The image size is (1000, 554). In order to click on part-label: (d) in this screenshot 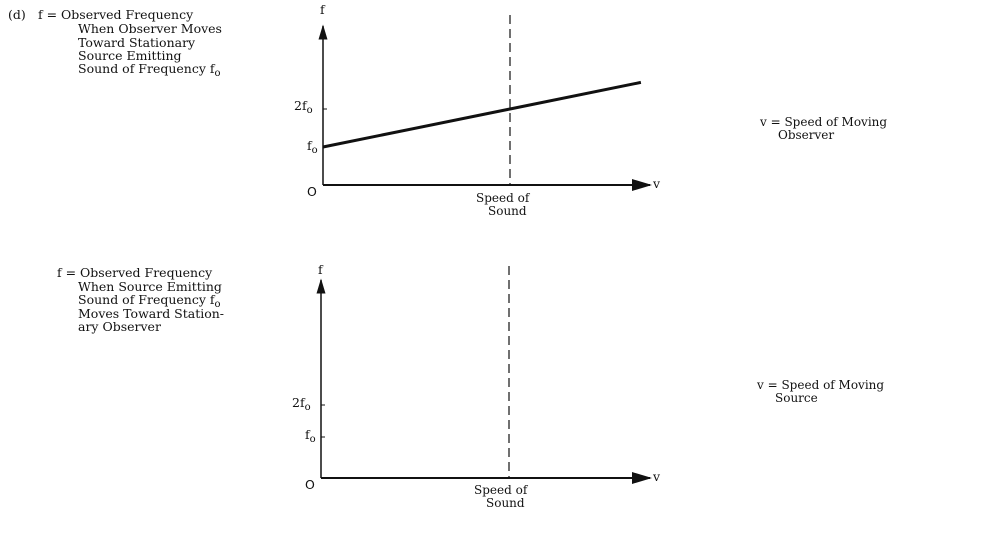, I will do `click(17, 14)`.